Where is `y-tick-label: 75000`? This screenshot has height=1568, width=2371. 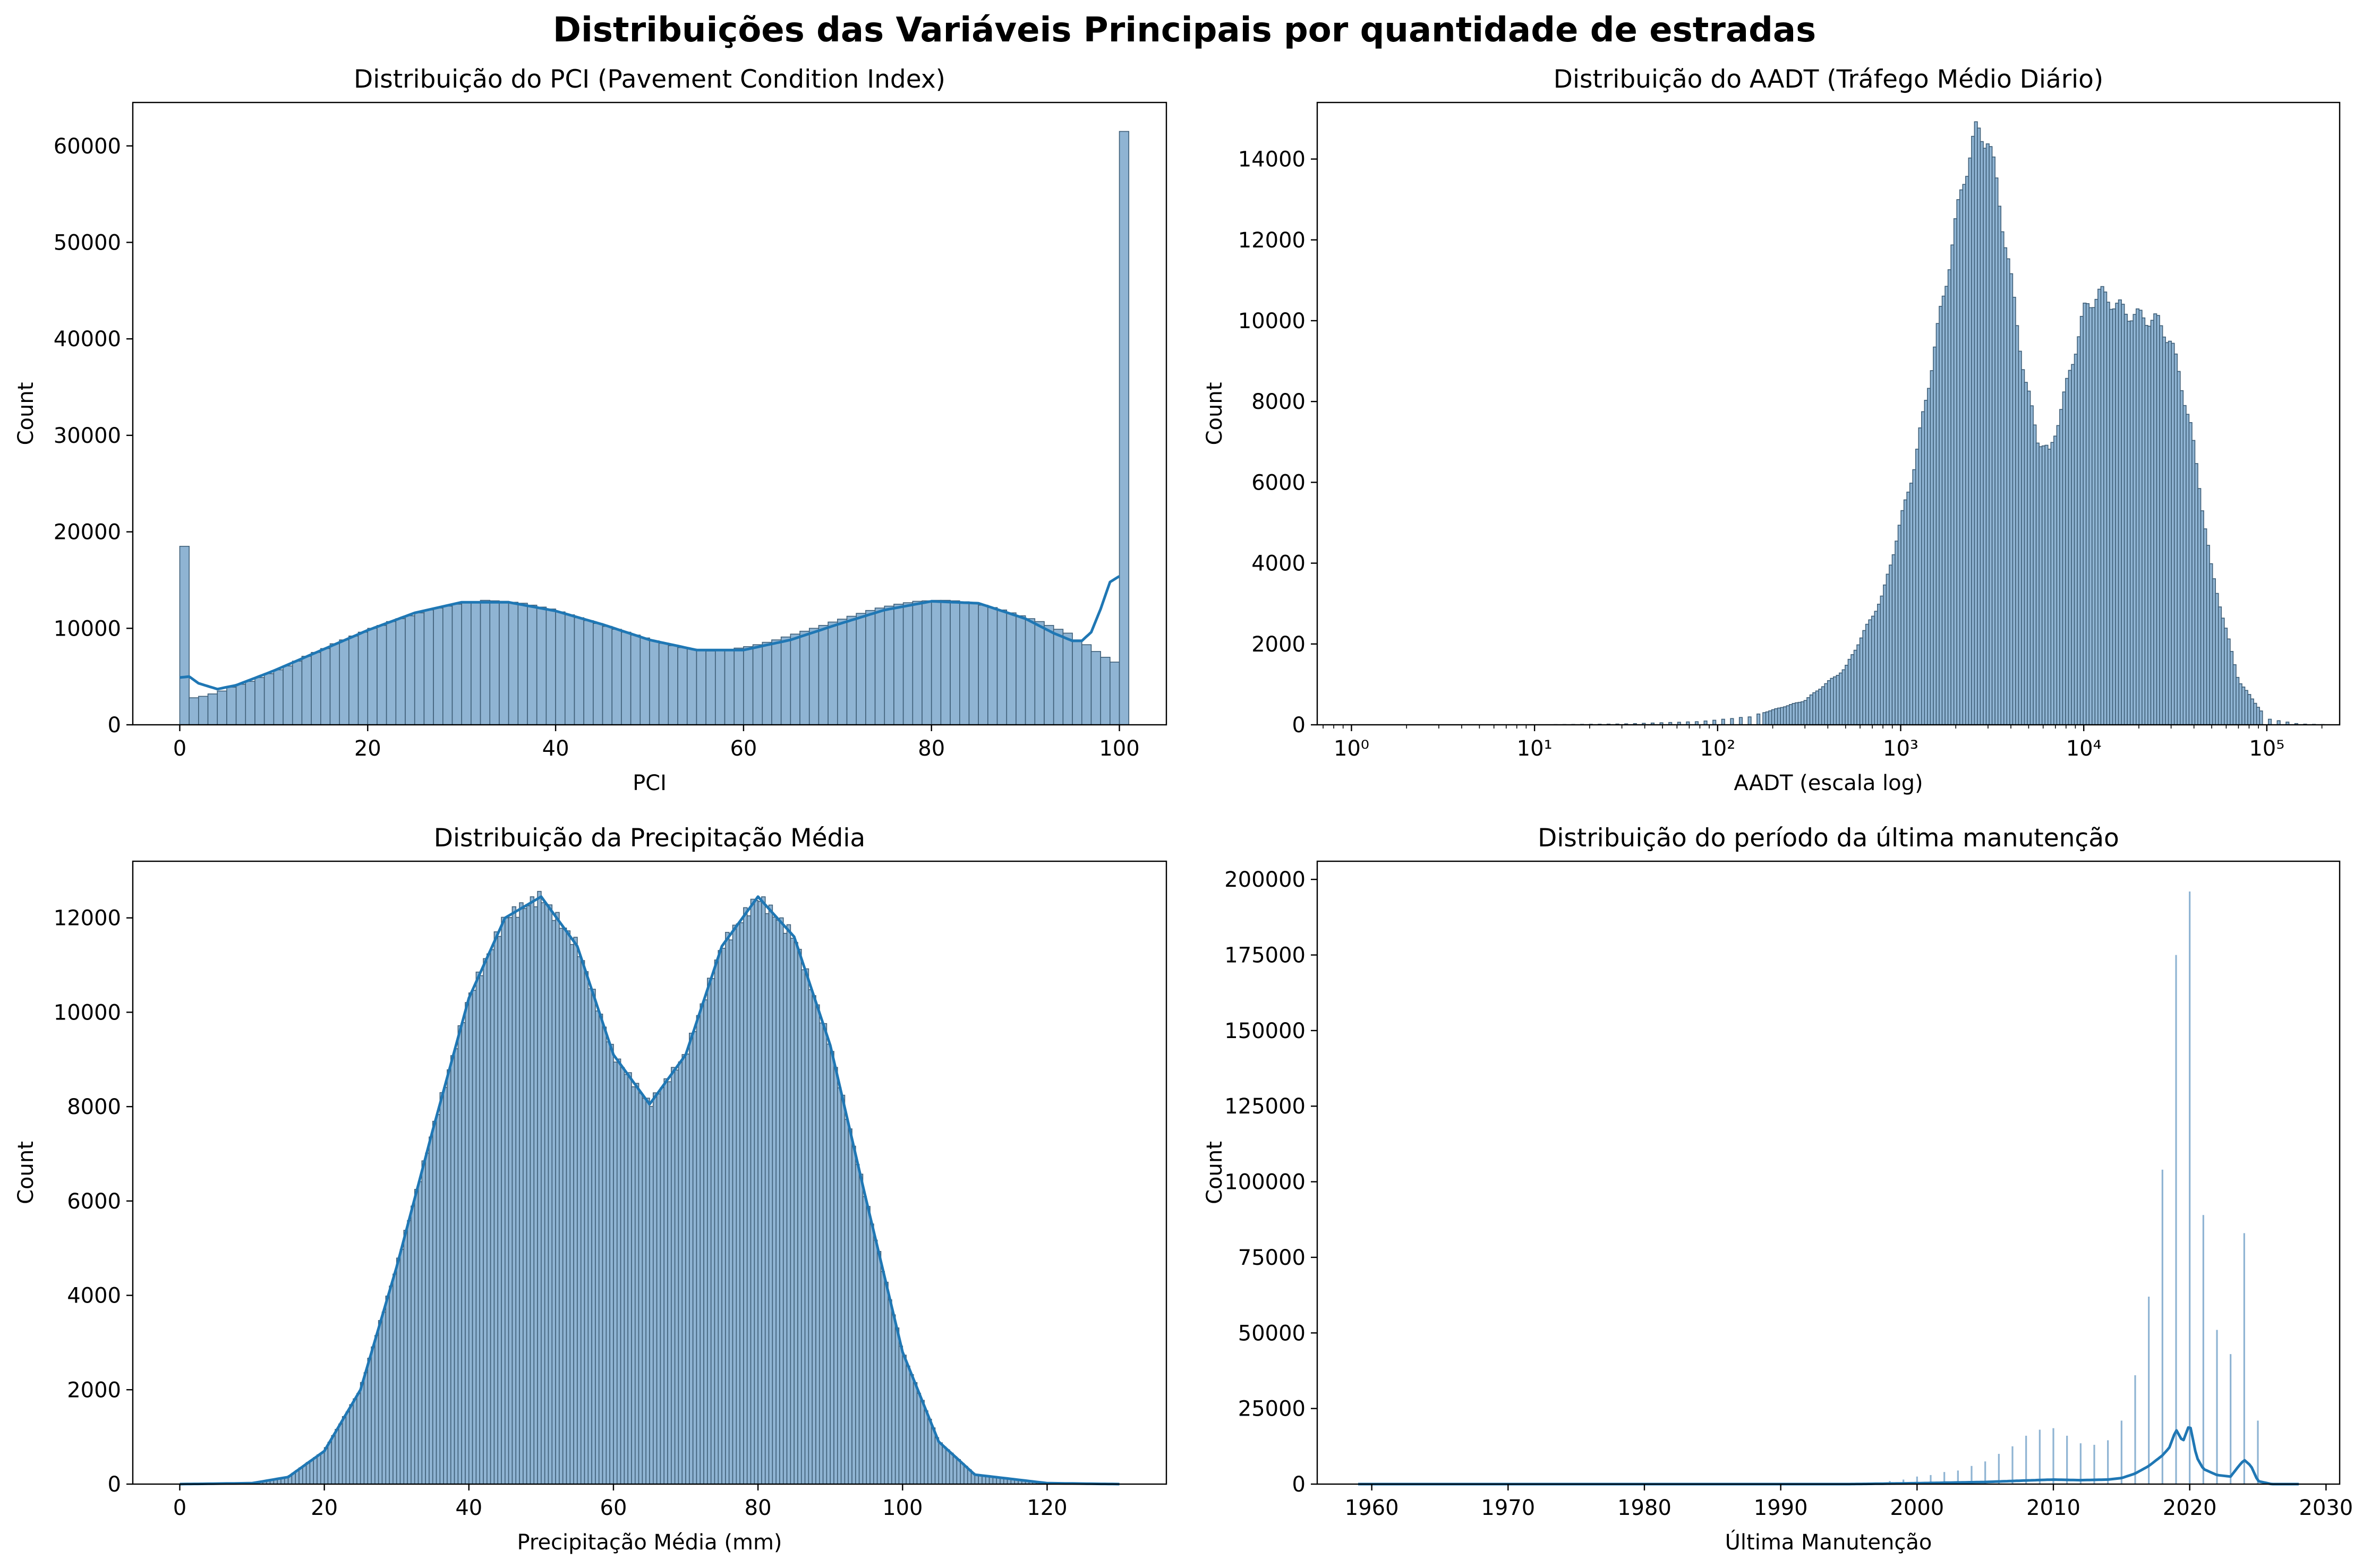 y-tick-label: 75000 is located at coordinates (1272, 1258).